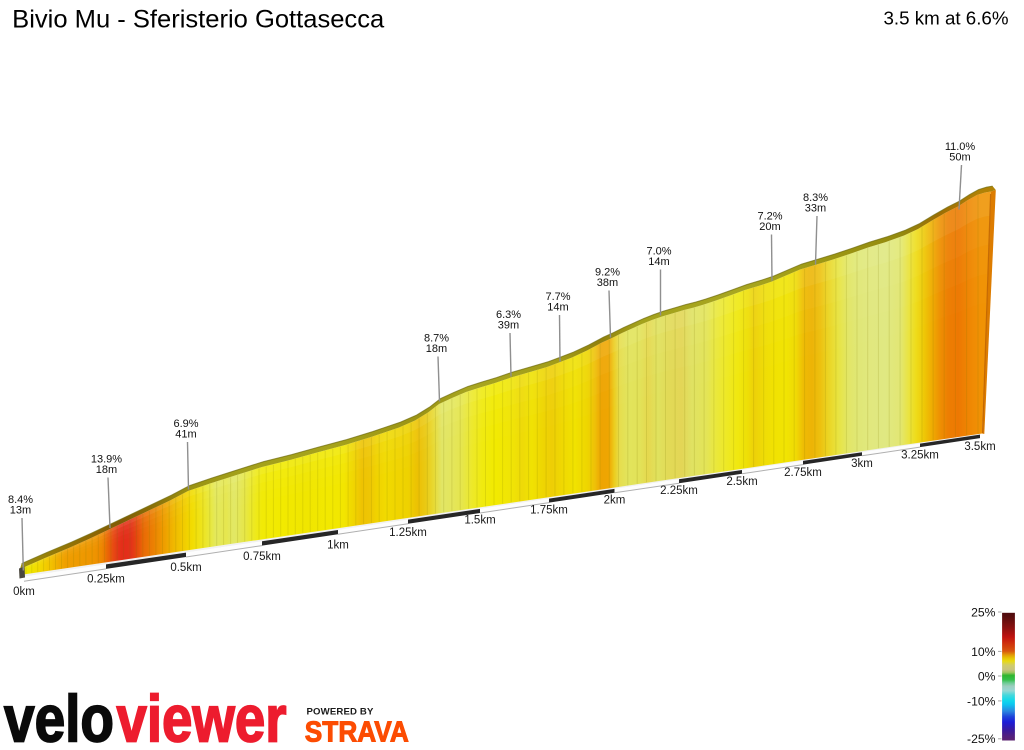 The image size is (1024, 750). I want to click on svg-text: 2.5km, so click(741, 482).